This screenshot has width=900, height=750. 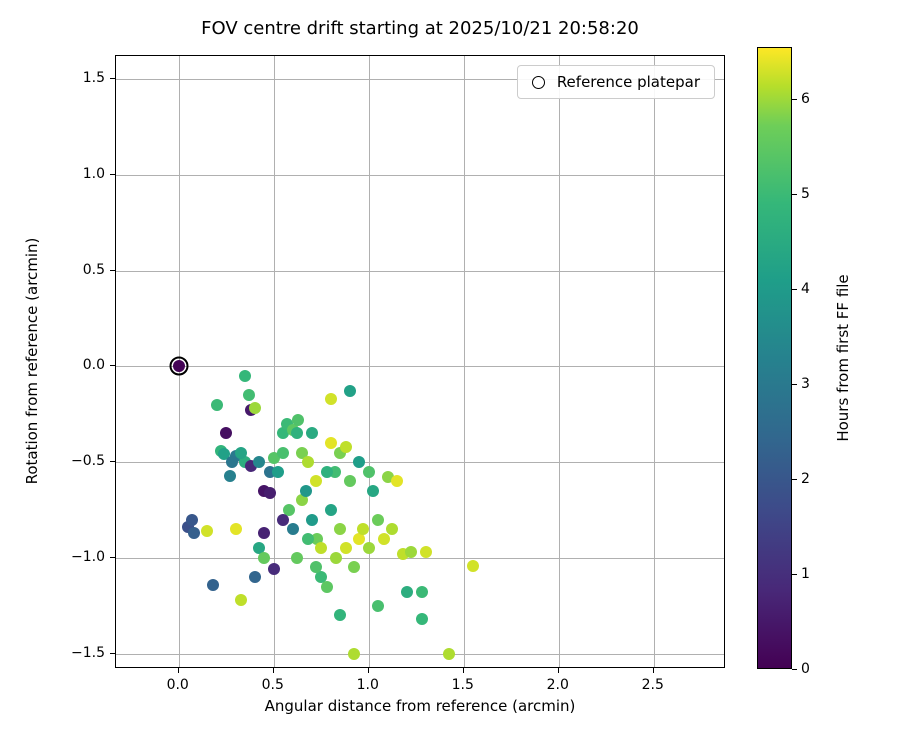 I want to click on colorbar-tick-label: 6, so click(x=805, y=99).